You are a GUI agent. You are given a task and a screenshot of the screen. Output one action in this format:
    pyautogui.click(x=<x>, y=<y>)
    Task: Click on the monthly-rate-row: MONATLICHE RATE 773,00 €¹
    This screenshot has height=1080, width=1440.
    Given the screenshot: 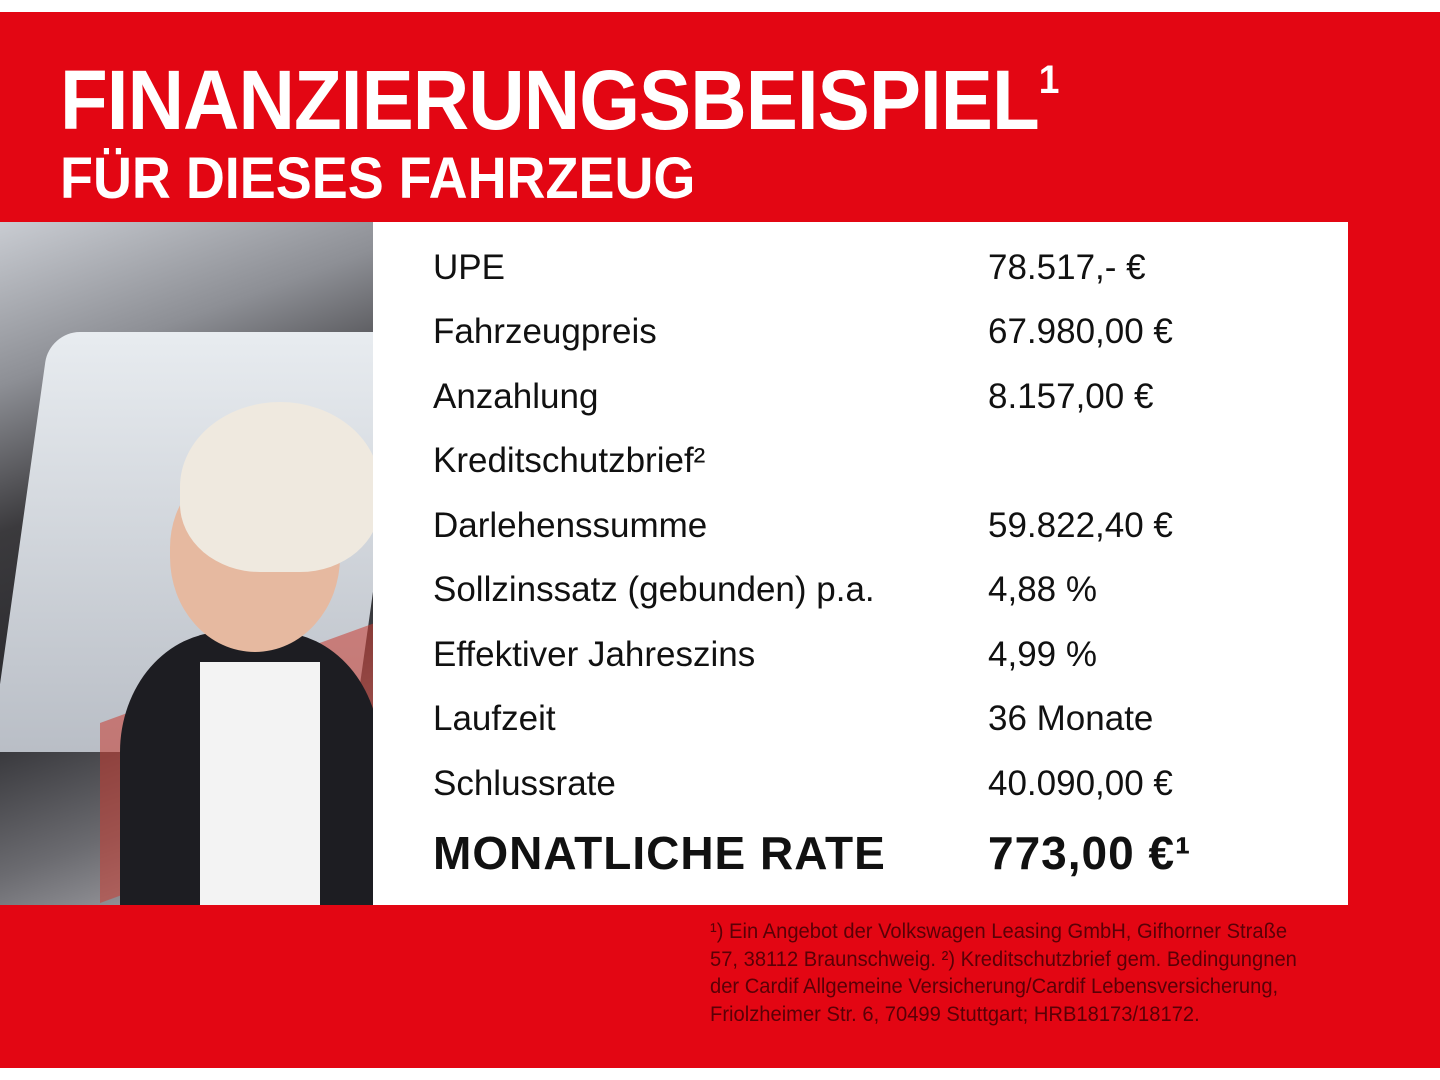 What is the action you would take?
    pyautogui.click(x=811, y=853)
    